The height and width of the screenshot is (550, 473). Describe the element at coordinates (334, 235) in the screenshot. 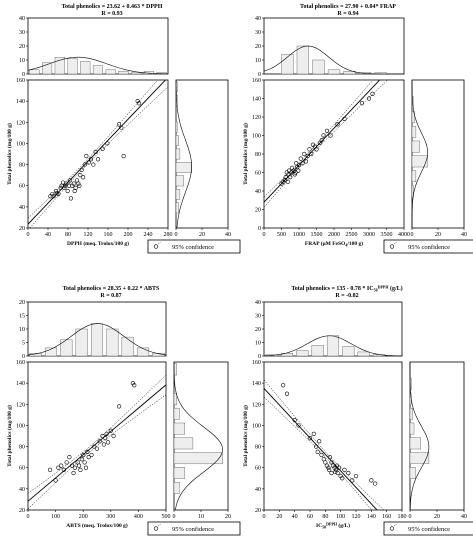

I see `x-tick-label: 2000` at that location.